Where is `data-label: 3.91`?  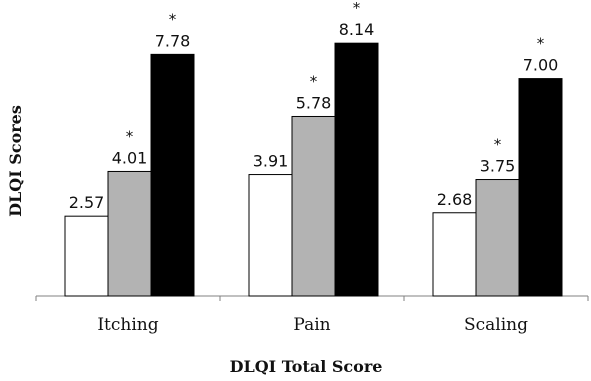 data-label: 3.91 is located at coordinates (271, 161).